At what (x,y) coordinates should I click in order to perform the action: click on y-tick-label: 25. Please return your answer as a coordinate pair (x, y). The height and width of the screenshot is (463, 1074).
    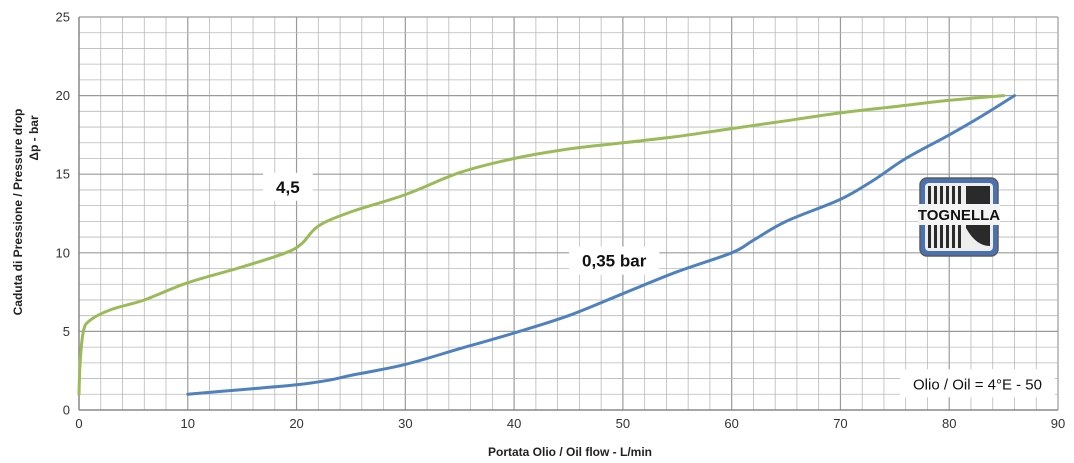
    Looking at the image, I should click on (63, 17).